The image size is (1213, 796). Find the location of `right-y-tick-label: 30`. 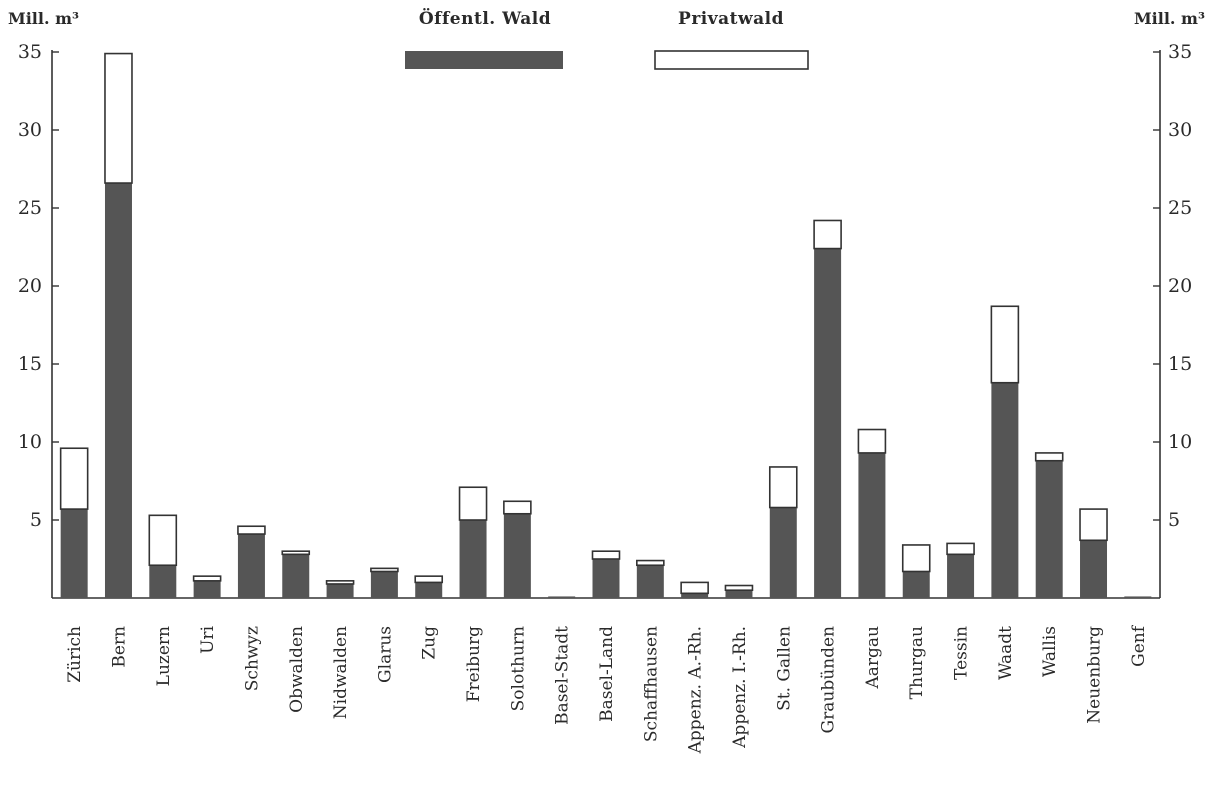

right-y-tick-label: 30 is located at coordinates (1180, 130).